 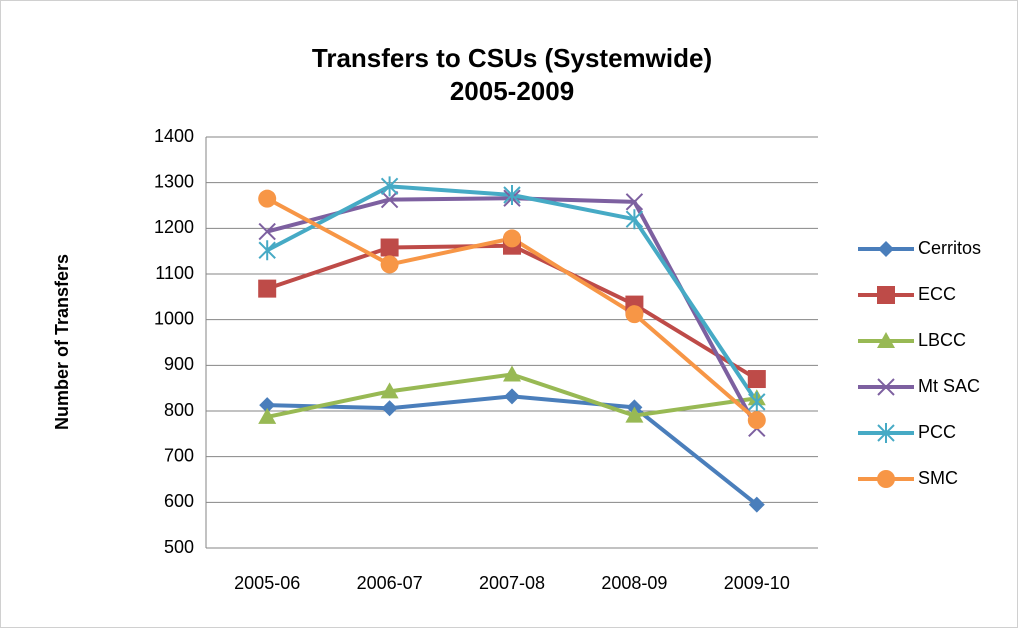 What do you see at coordinates (390, 583) in the screenshot?
I see `x-tick-label: 2006-07` at bounding box center [390, 583].